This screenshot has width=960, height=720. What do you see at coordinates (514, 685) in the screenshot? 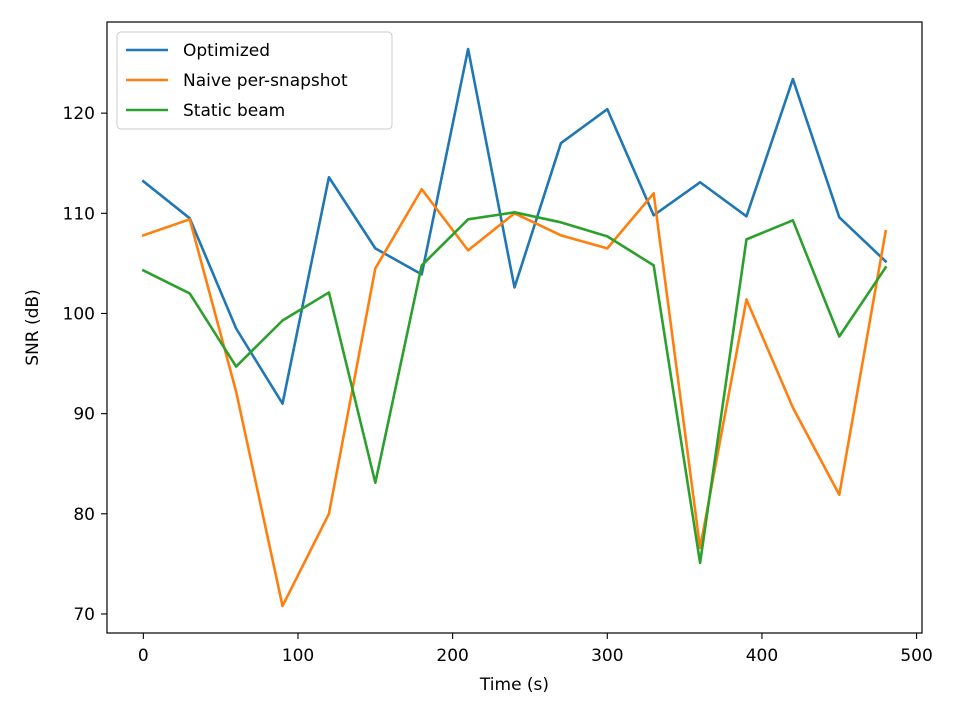
I see `x-axis-title: Time (s)` at bounding box center [514, 685].